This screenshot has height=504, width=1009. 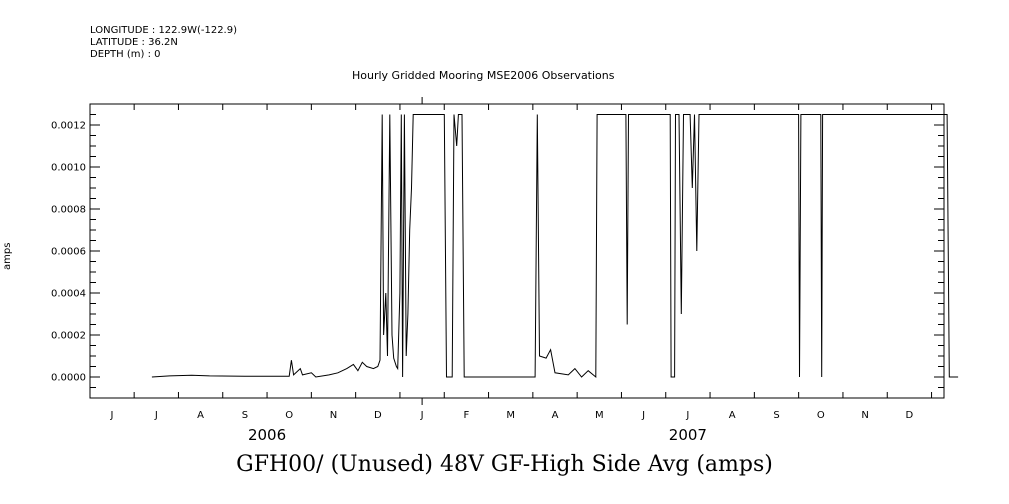 What do you see at coordinates (134, 42) in the screenshot?
I see `latitude-label: LATITUDE : 36.2N` at bounding box center [134, 42].